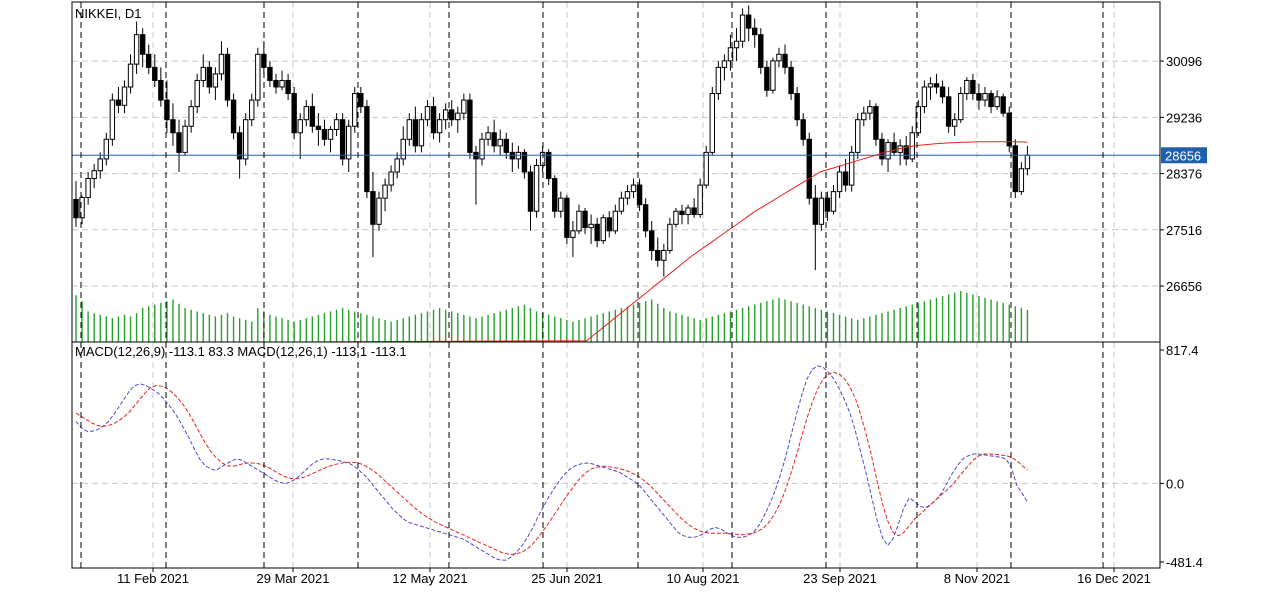  What do you see at coordinates (1184, 117) in the screenshot?
I see `price-tick-label: 29236` at bounding box center [1184, 117].